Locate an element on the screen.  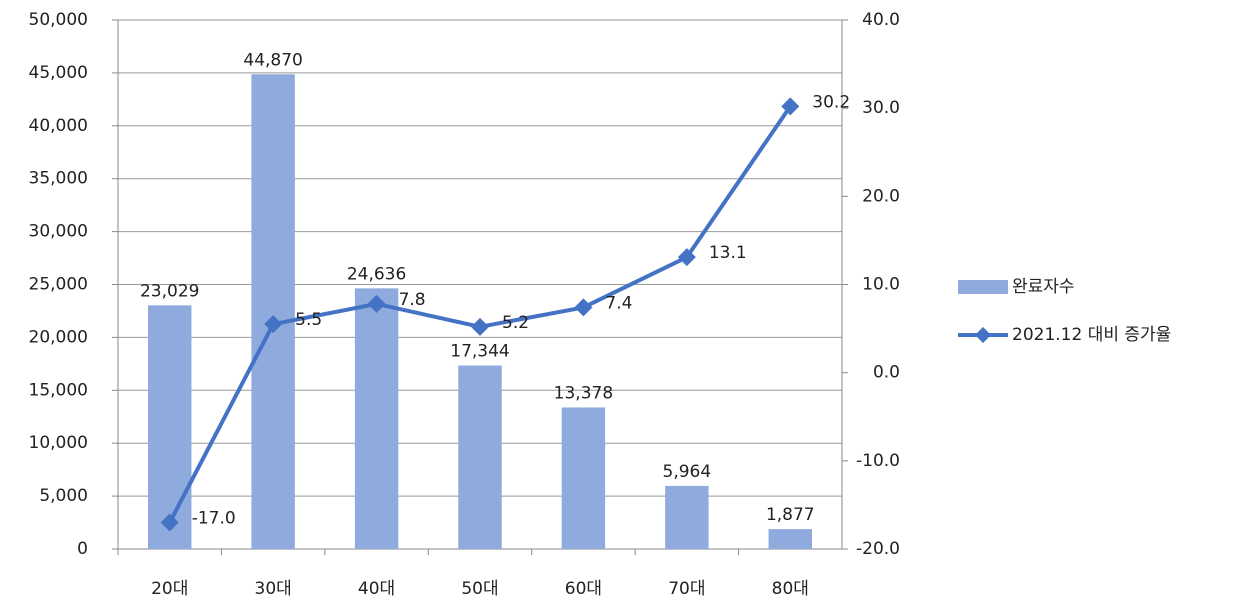
line-value-label: 7.4 is located at coordinates (618, 303).